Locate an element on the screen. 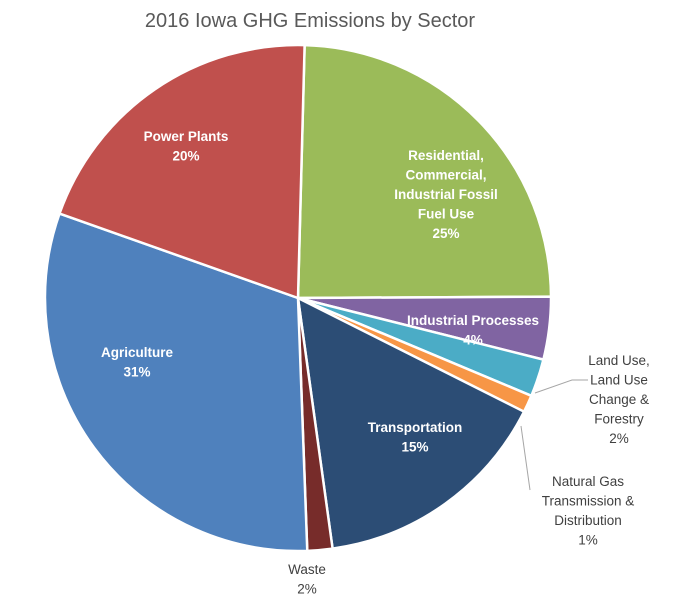 The height and width of the screenshot is (601, 675). slice-category-label-4: Transportation is located at coordinates (415, 427).